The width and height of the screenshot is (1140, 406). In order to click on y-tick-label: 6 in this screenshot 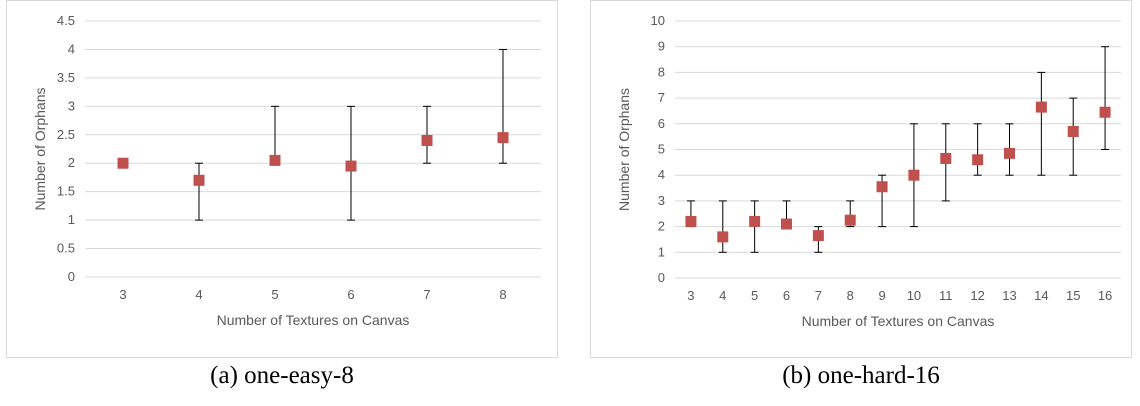, I will do `click(661, 123)`.